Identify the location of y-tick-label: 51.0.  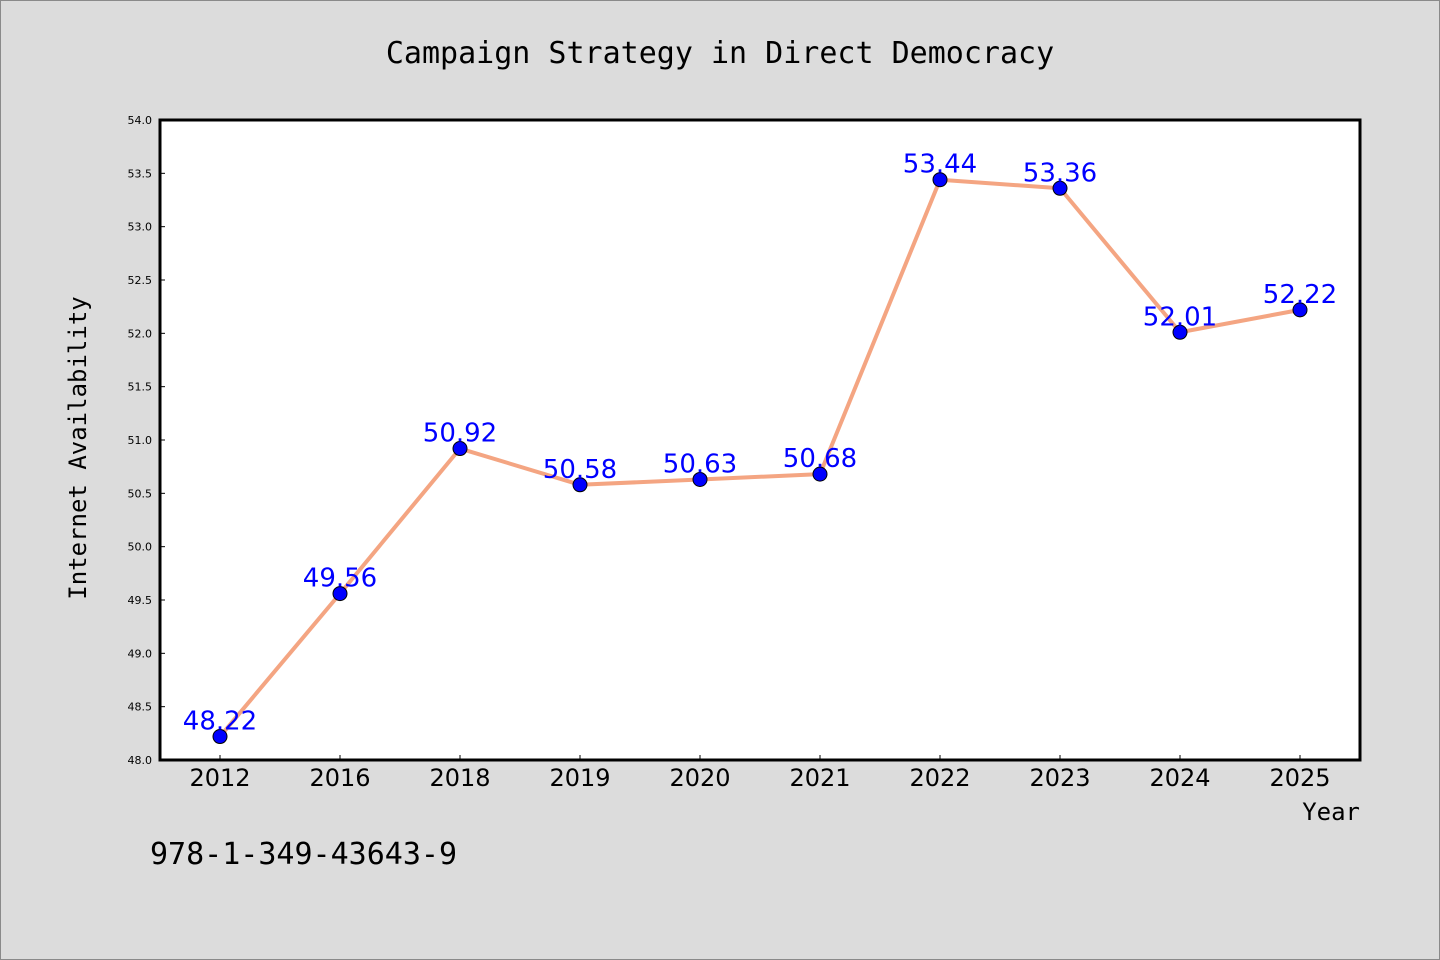
(140, 440).